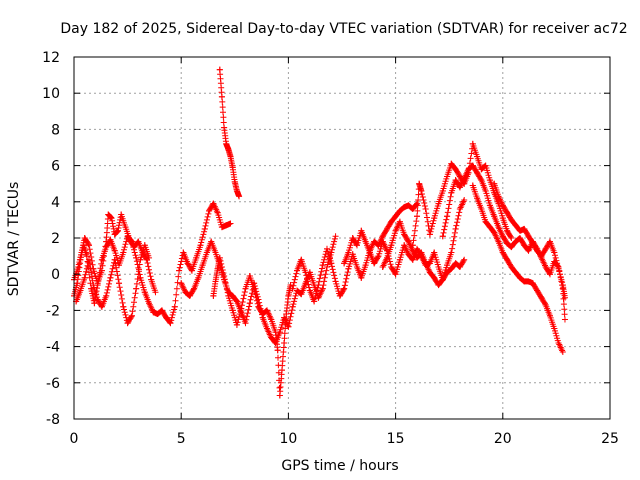 This screenshot has width=640, height=480. I want to click on x-tick-label: 5, so click(181, 439).